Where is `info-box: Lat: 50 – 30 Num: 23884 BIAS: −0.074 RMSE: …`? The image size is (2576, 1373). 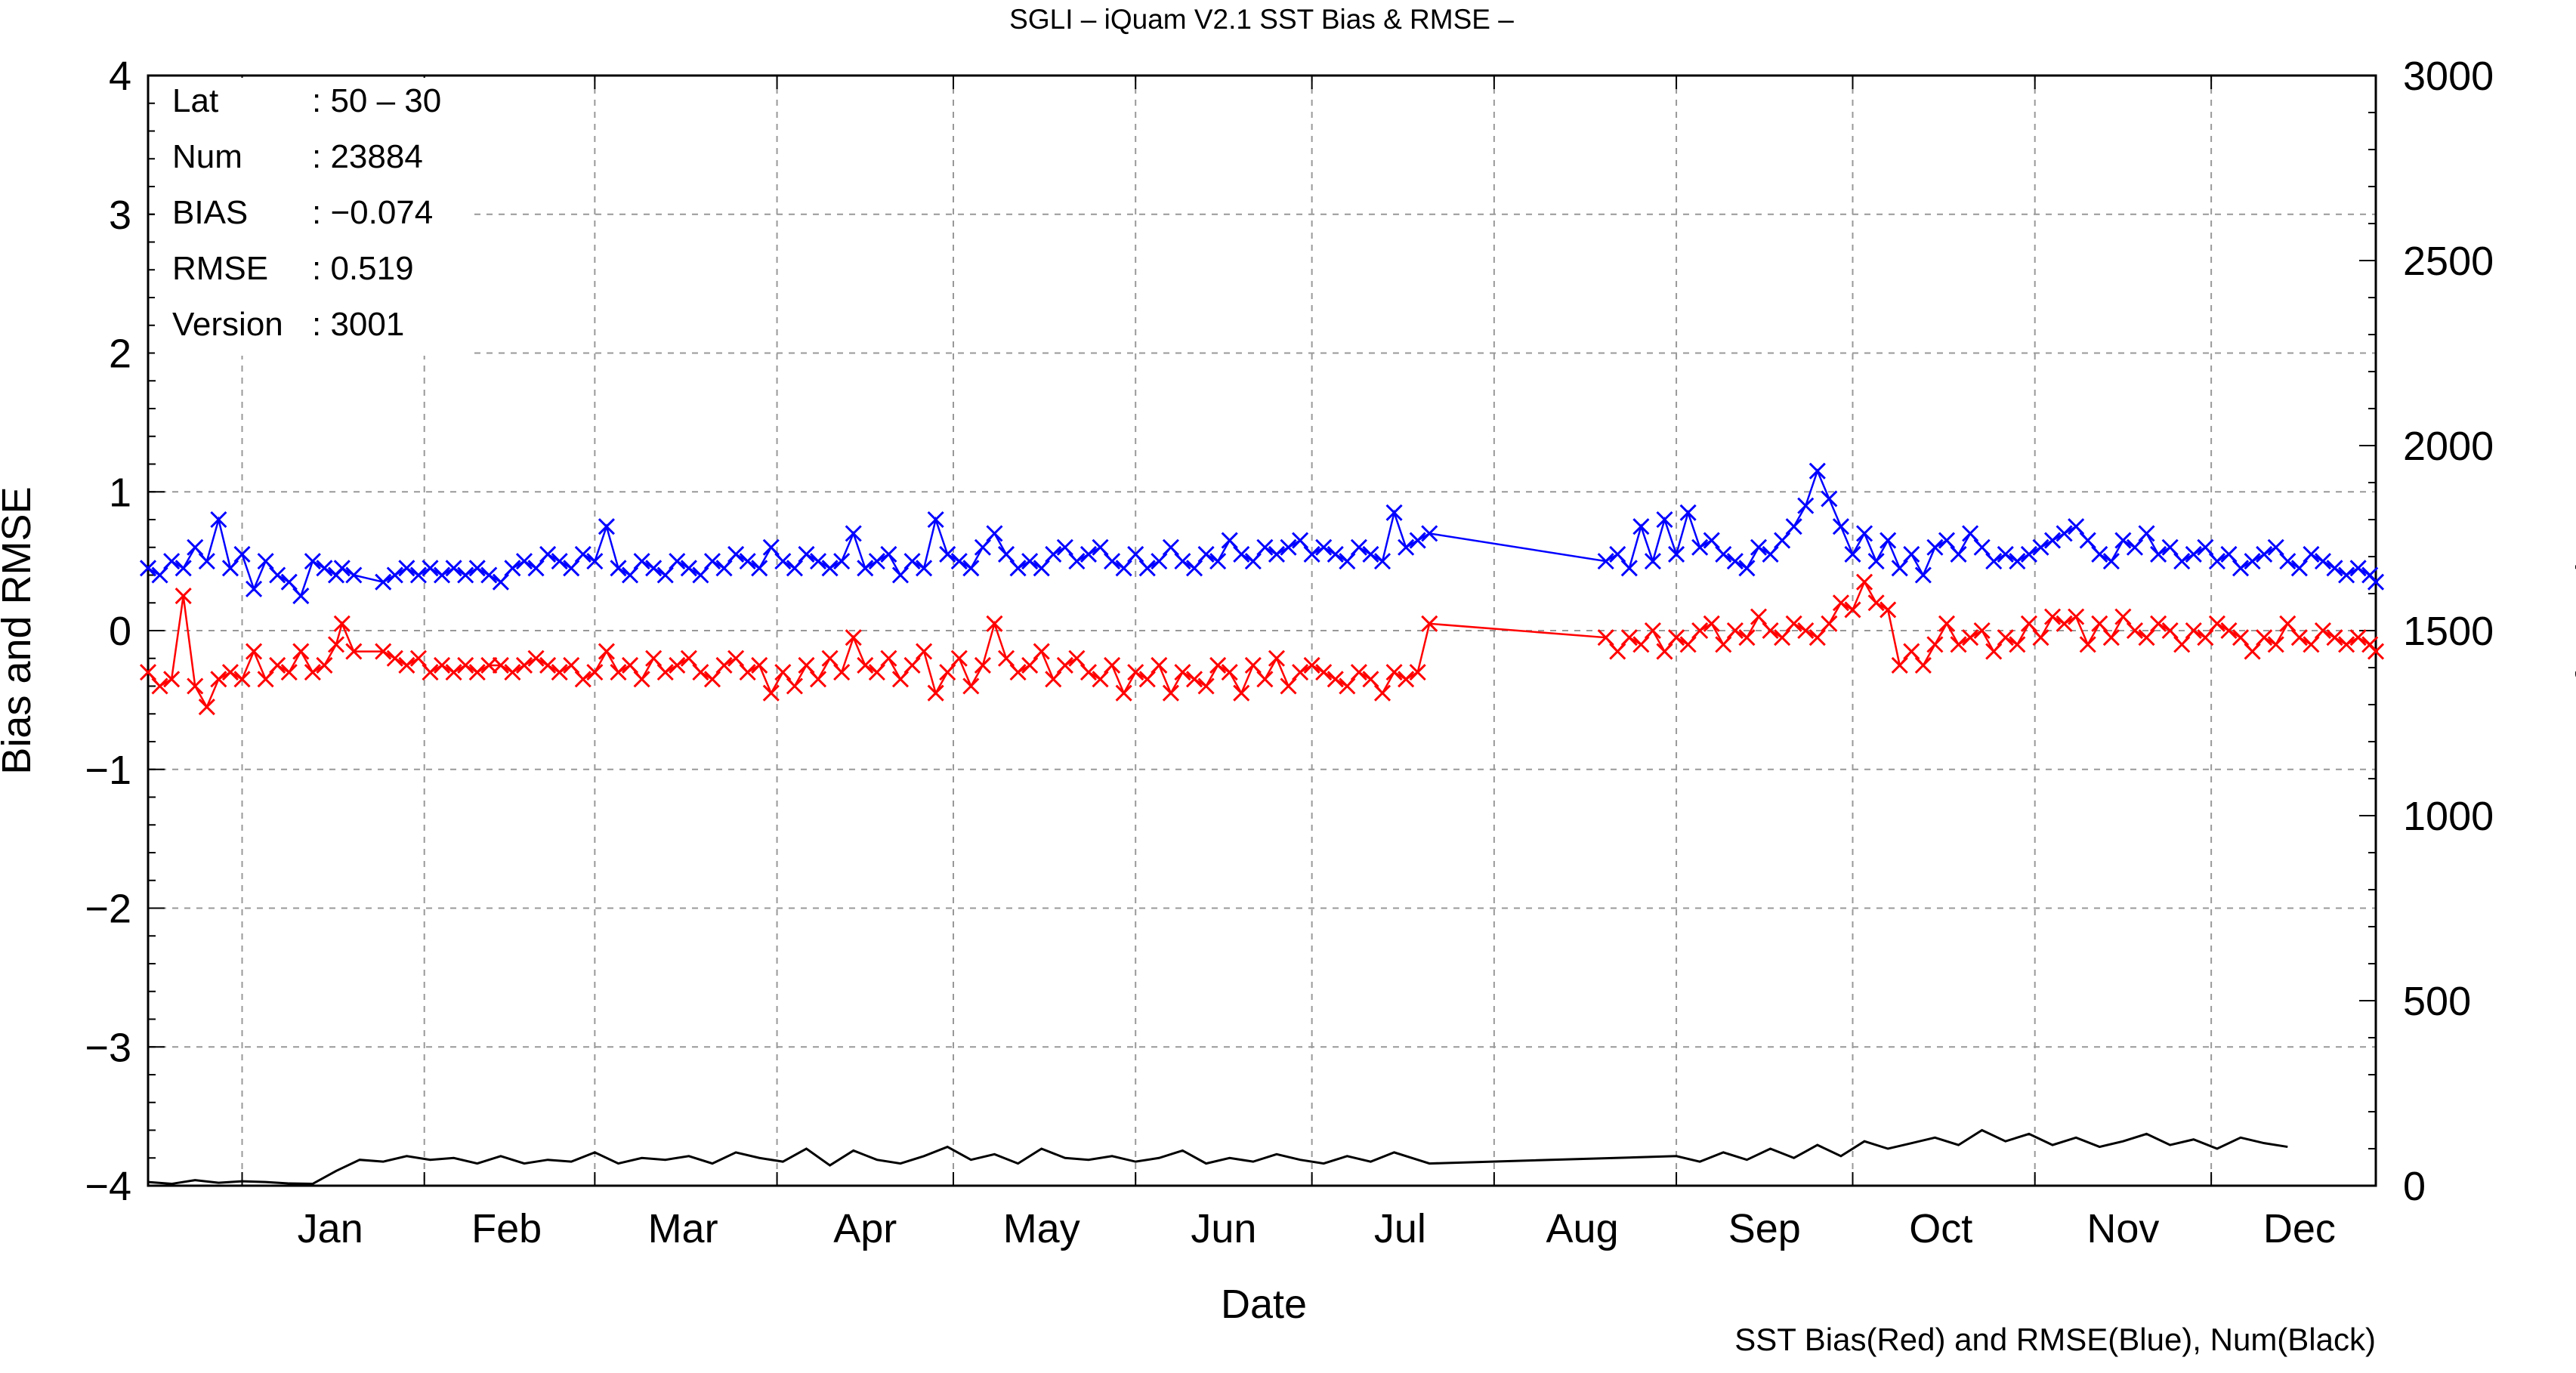
info-box: Lat: 50 – 30 Num: 23884 BIAS: −0.074 RMSE: … is located at coordinates (313, 217).